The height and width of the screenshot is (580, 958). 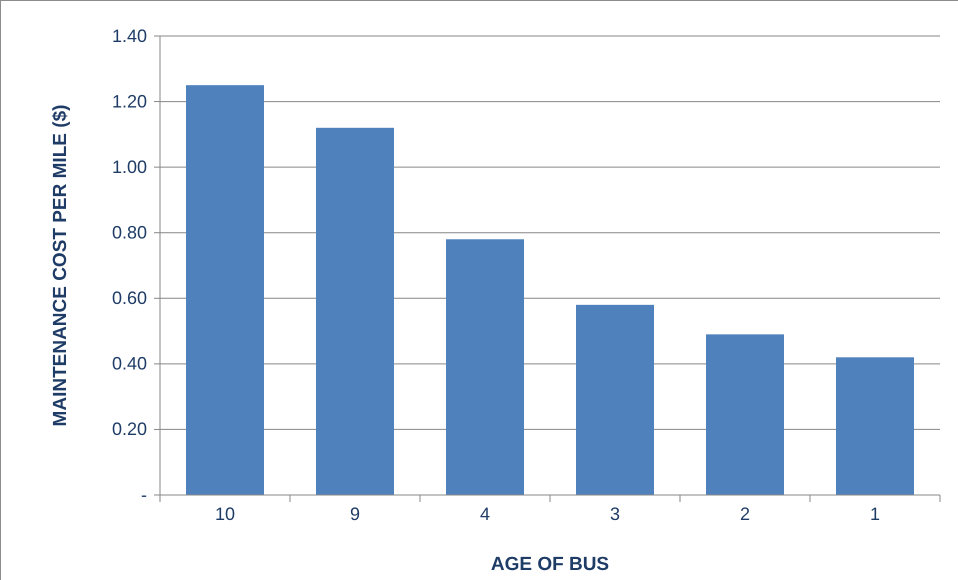 What do you see at coordinates (60, 265) in the screenshot?
I see `y-axis-title: MAINTENANCE COST PER MILE ($)` at bounding box center [60, 265].